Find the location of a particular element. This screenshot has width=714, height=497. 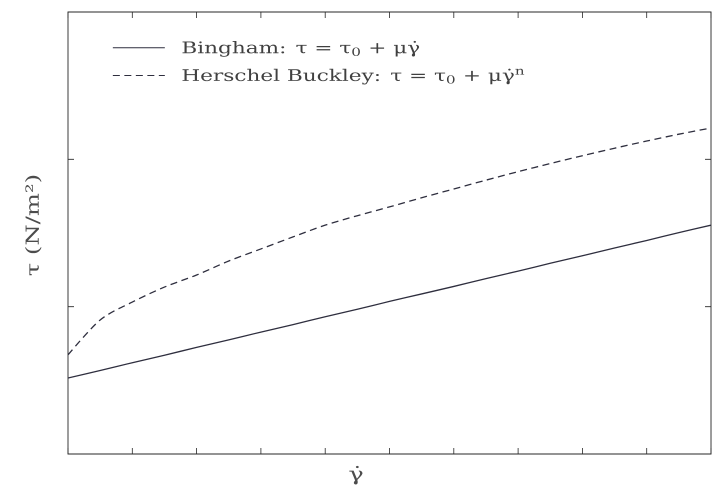

x-axis-title: γ̇ is located at coordinates (355, 475).